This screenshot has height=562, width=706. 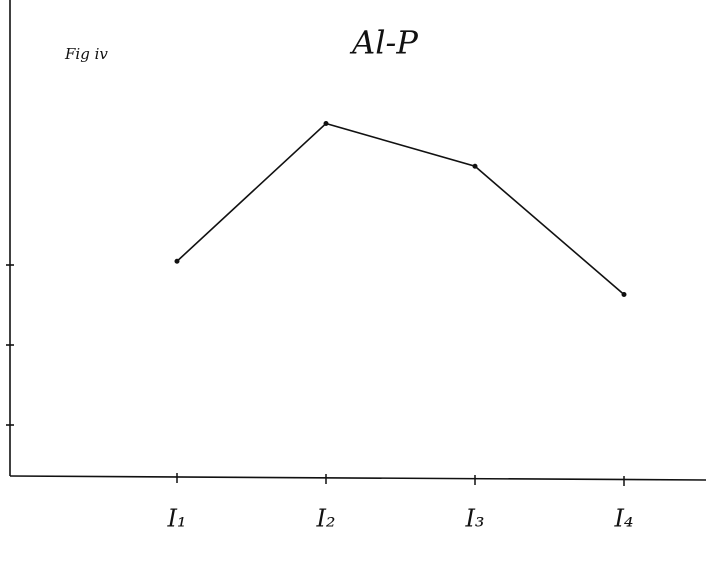 I want to click on annotation: Fig iv, so click(x=86, y=54).